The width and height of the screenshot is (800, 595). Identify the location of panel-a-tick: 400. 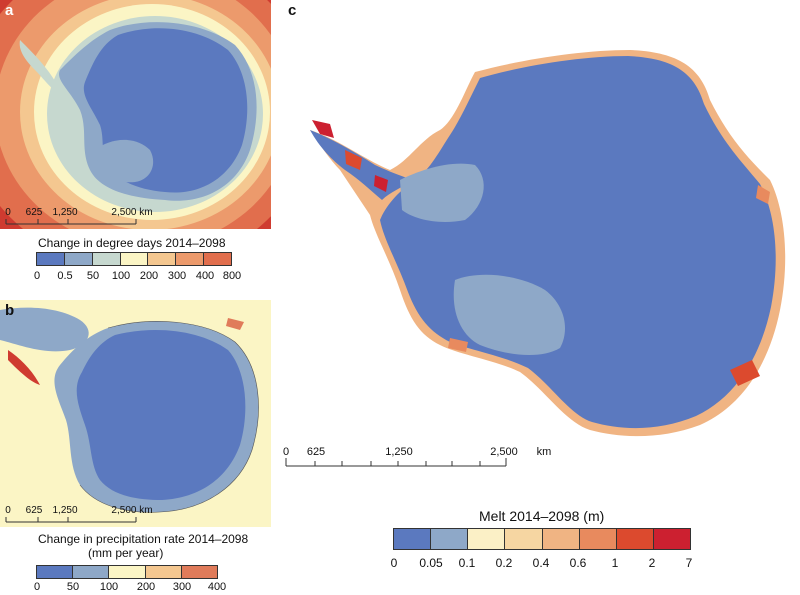
(205, 276).